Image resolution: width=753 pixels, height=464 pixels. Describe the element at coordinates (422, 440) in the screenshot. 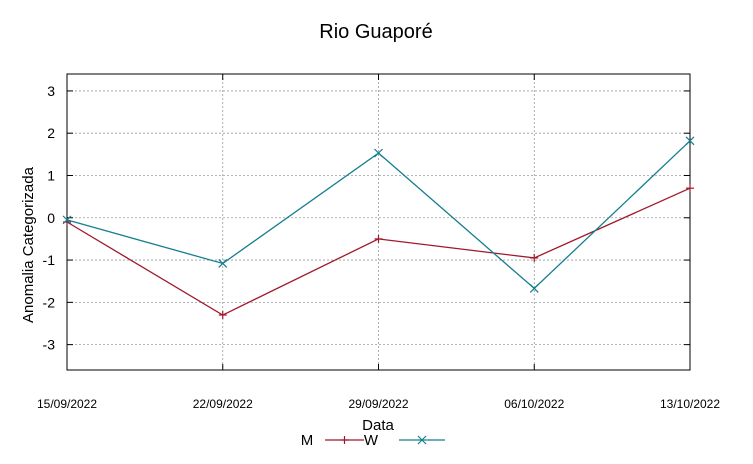

I see `legend-marker-W` at that location.